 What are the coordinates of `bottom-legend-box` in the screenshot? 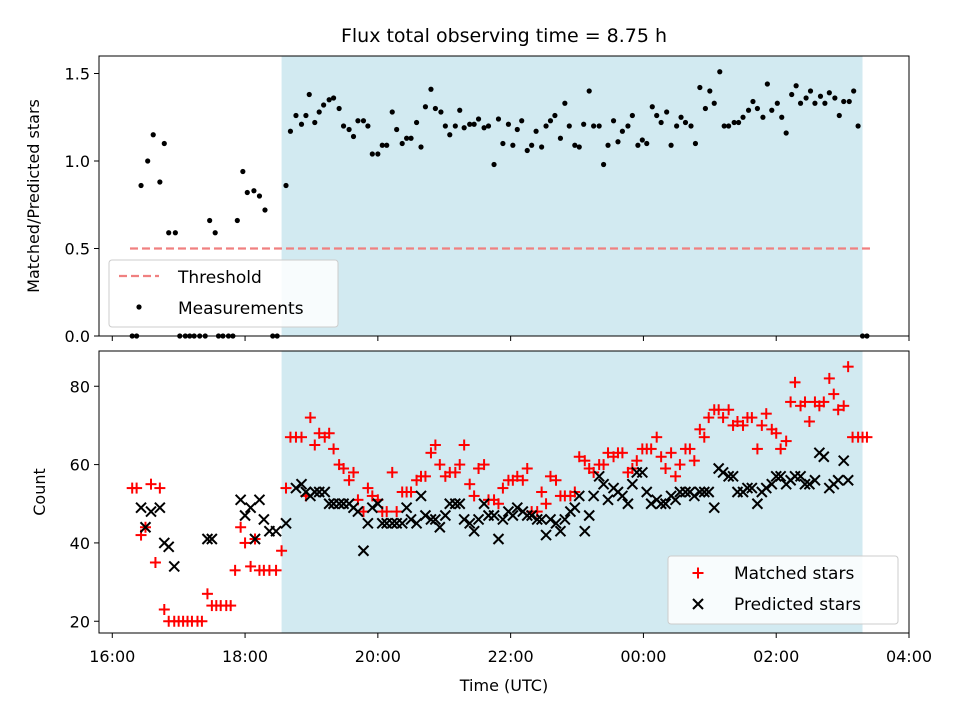 It's located at (783, 590).